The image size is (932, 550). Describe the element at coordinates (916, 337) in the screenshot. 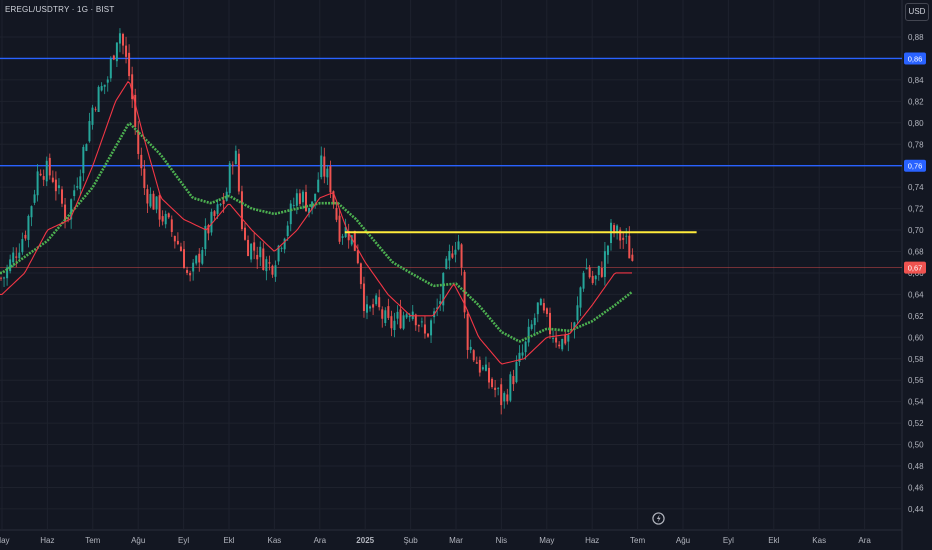

I see `y-tick-label: 0,60` at that location.